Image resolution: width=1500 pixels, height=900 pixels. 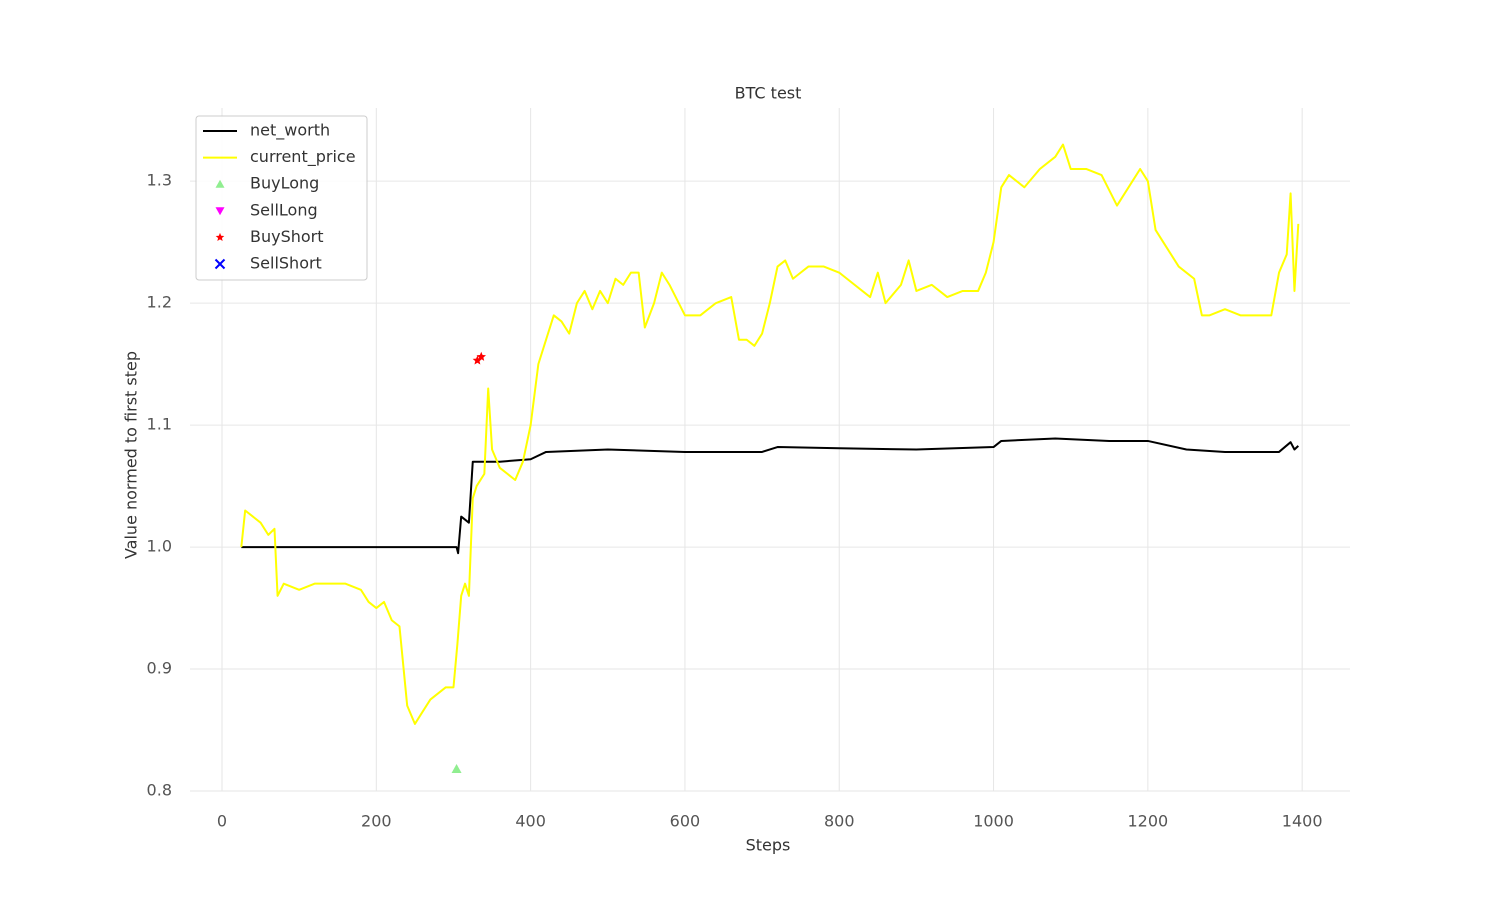 I want to click on legend-label: SellShort, so click(x=286, y=263).